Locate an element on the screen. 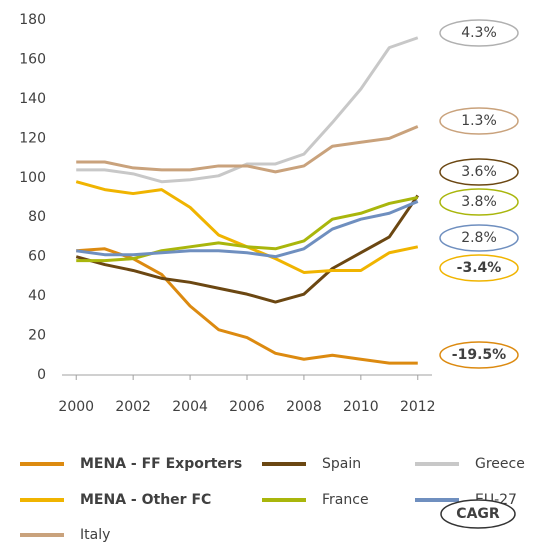 This screenshot has height=549, width=541. annotation-text: 3.8% is located at coordinates (479, 202).